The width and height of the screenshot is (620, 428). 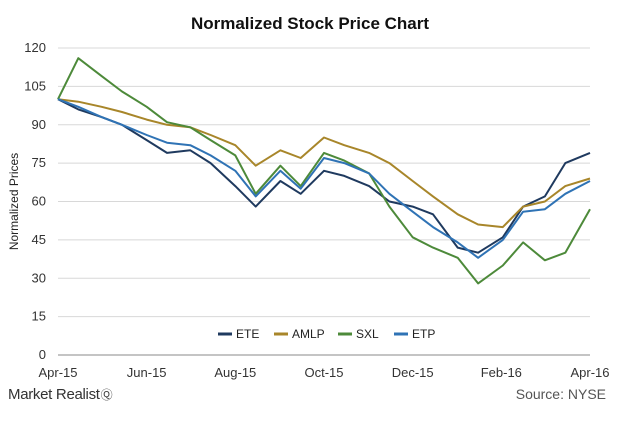 I want to click on brand-name: Market Realist, so click(x=54, y=394).